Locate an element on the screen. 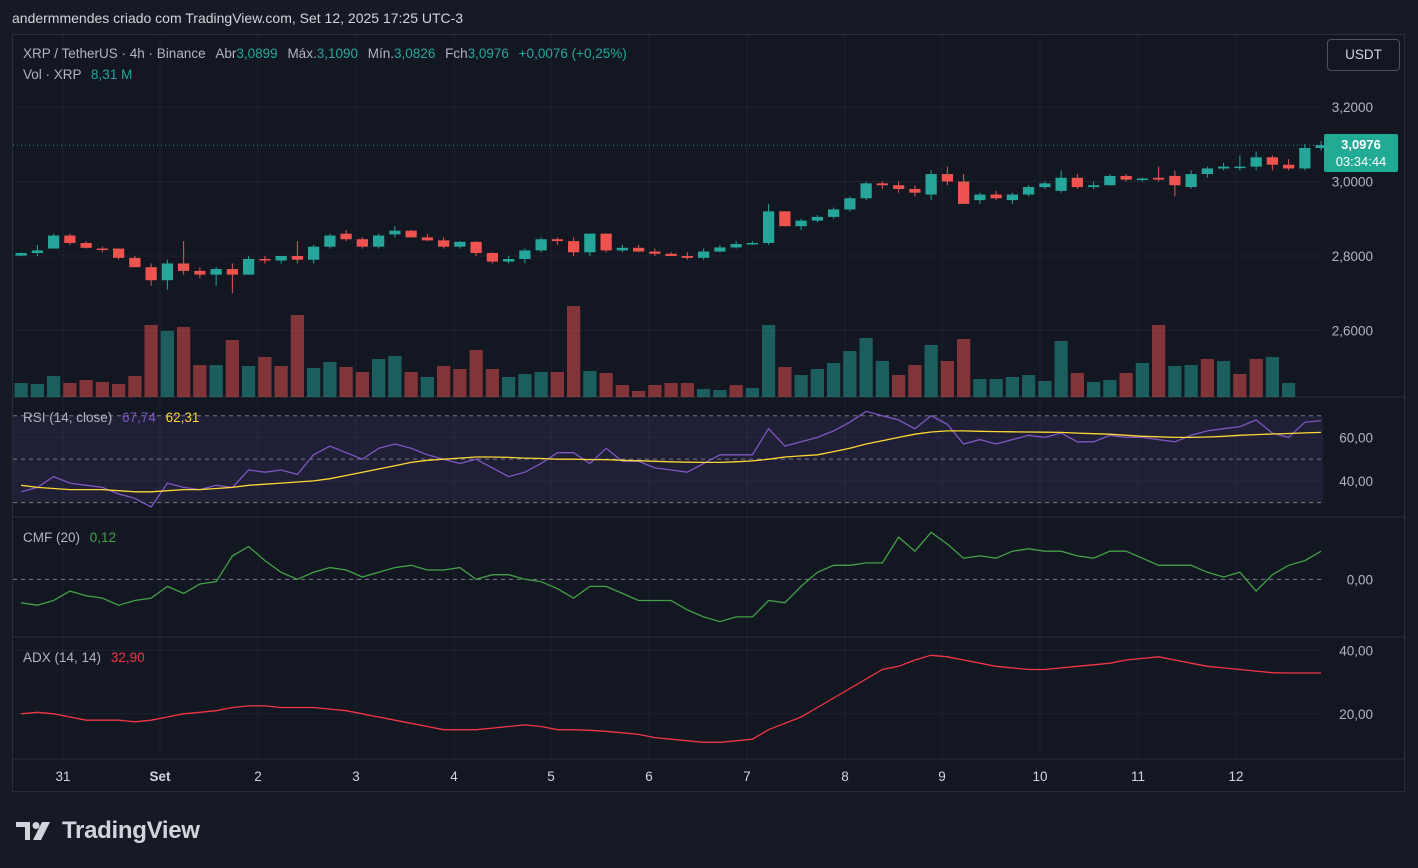 The image size is (1418, 868). rsi-axis-label: 60,00 is located at coordinates (1356, 437).